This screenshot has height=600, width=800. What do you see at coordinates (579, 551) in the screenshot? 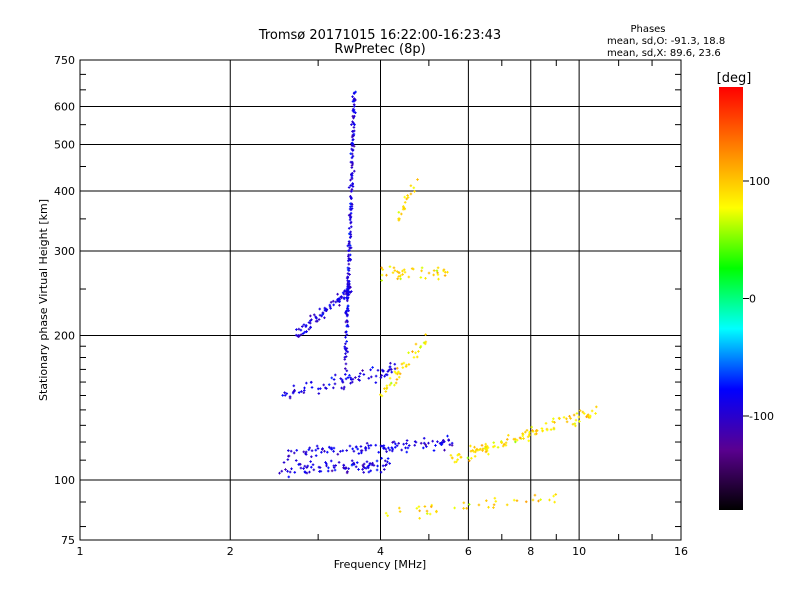
I see `x-tick-label: 10` at bounding box center [579, 551].